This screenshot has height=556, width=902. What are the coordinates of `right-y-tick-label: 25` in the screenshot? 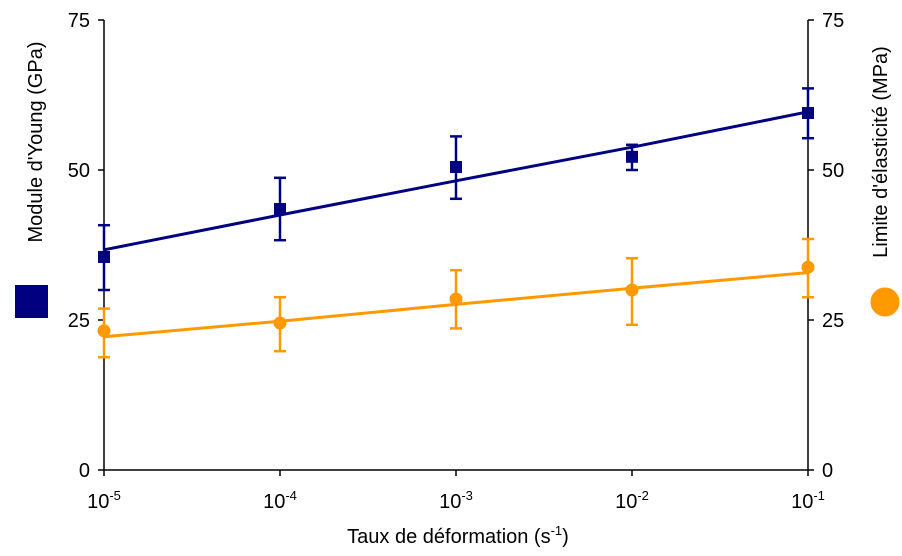 It's located at (833, 321).